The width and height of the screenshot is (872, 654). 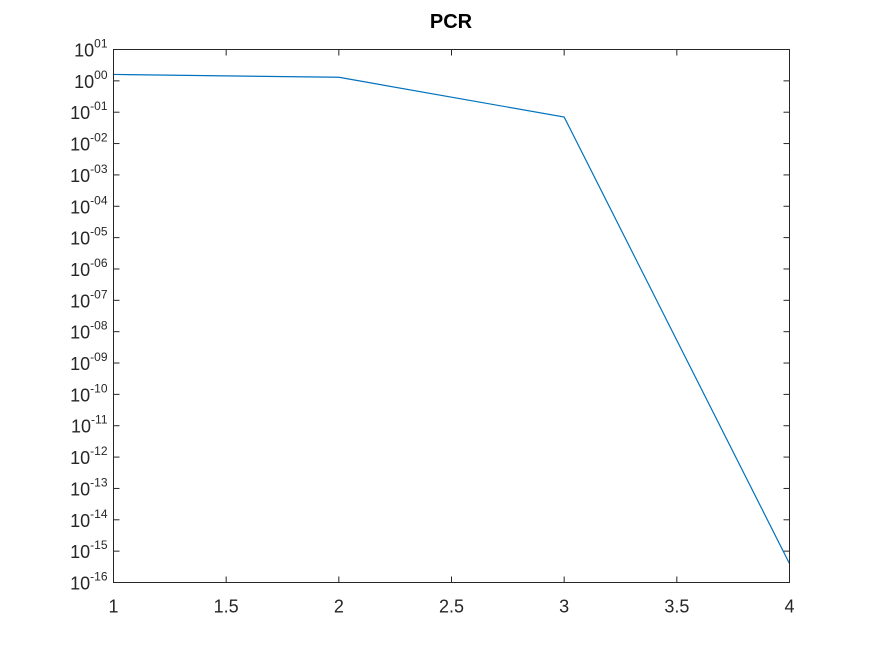 I want to click on x-tick-label: 3.5, so click(x=676, y=607).